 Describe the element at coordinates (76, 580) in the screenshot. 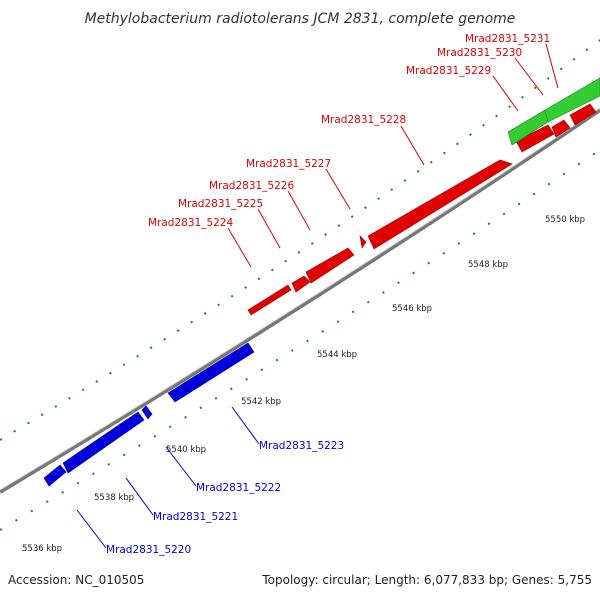

I see `accession-label: Accession: NC_010505` at that location.